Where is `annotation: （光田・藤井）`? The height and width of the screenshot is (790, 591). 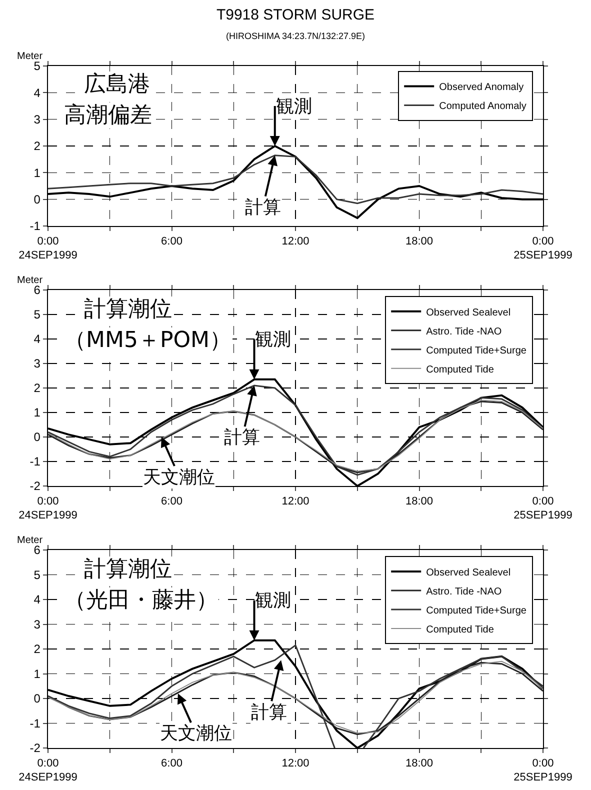 annotation: （光田・藤井） is located at coordinates (141, 600).